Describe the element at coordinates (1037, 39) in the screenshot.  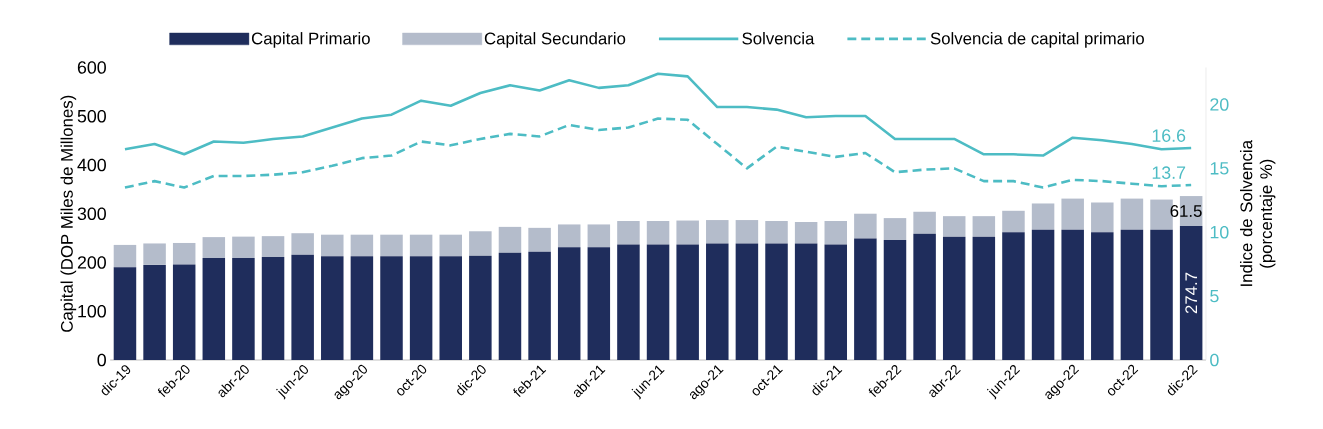
I see `legend-label: Solvencia de capital primario` at that location.